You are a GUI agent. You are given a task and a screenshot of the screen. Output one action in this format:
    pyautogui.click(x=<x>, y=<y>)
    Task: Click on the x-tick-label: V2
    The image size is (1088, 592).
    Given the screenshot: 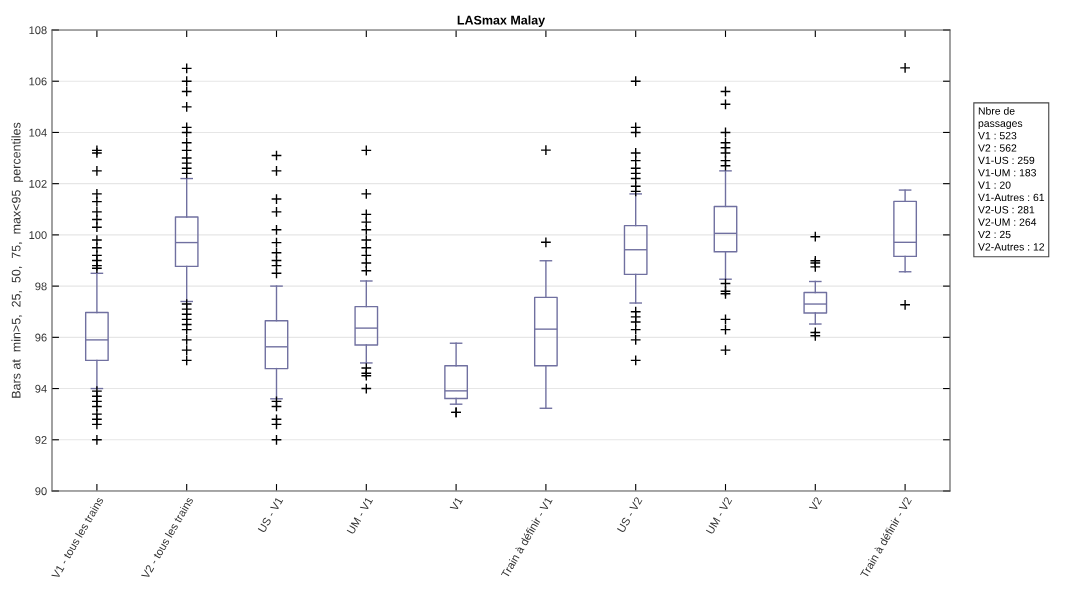 What is the action you would take?
    pyautogui.click(x=815, y=504)
    